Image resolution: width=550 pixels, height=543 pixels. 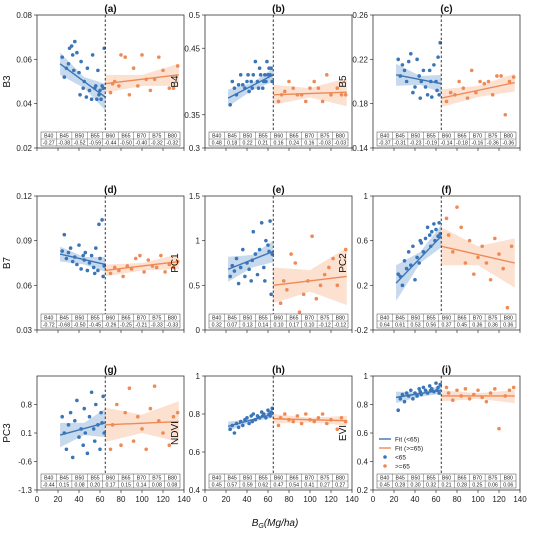 What do you see at coordinates (232, 485) in the screenshot?
I see `table-value-cell: 0.57` at bounding box center [232, 485].